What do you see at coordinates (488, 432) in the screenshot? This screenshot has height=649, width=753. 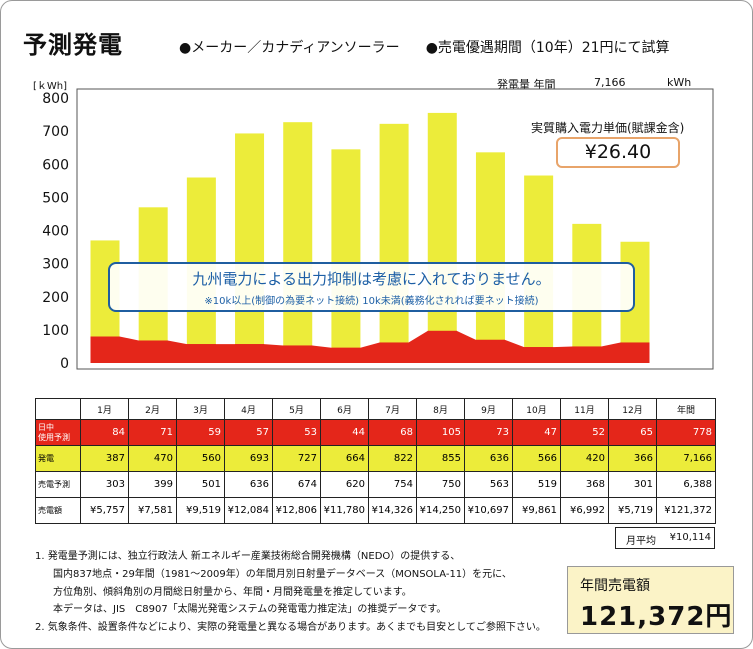 I see `table-cell: 73` at bounding box center [488, 432].